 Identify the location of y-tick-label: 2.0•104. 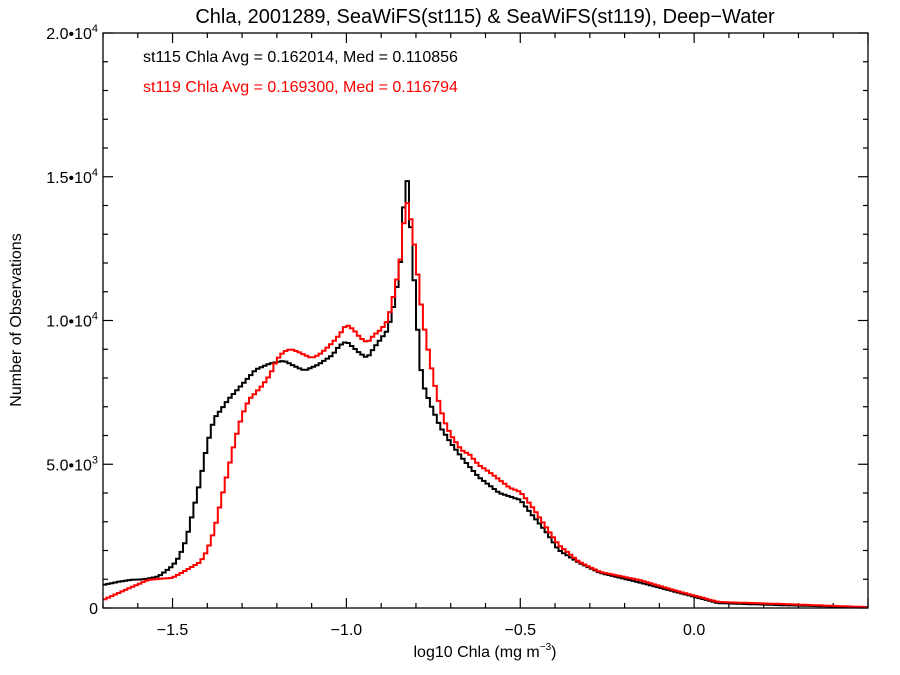
(72, 33).